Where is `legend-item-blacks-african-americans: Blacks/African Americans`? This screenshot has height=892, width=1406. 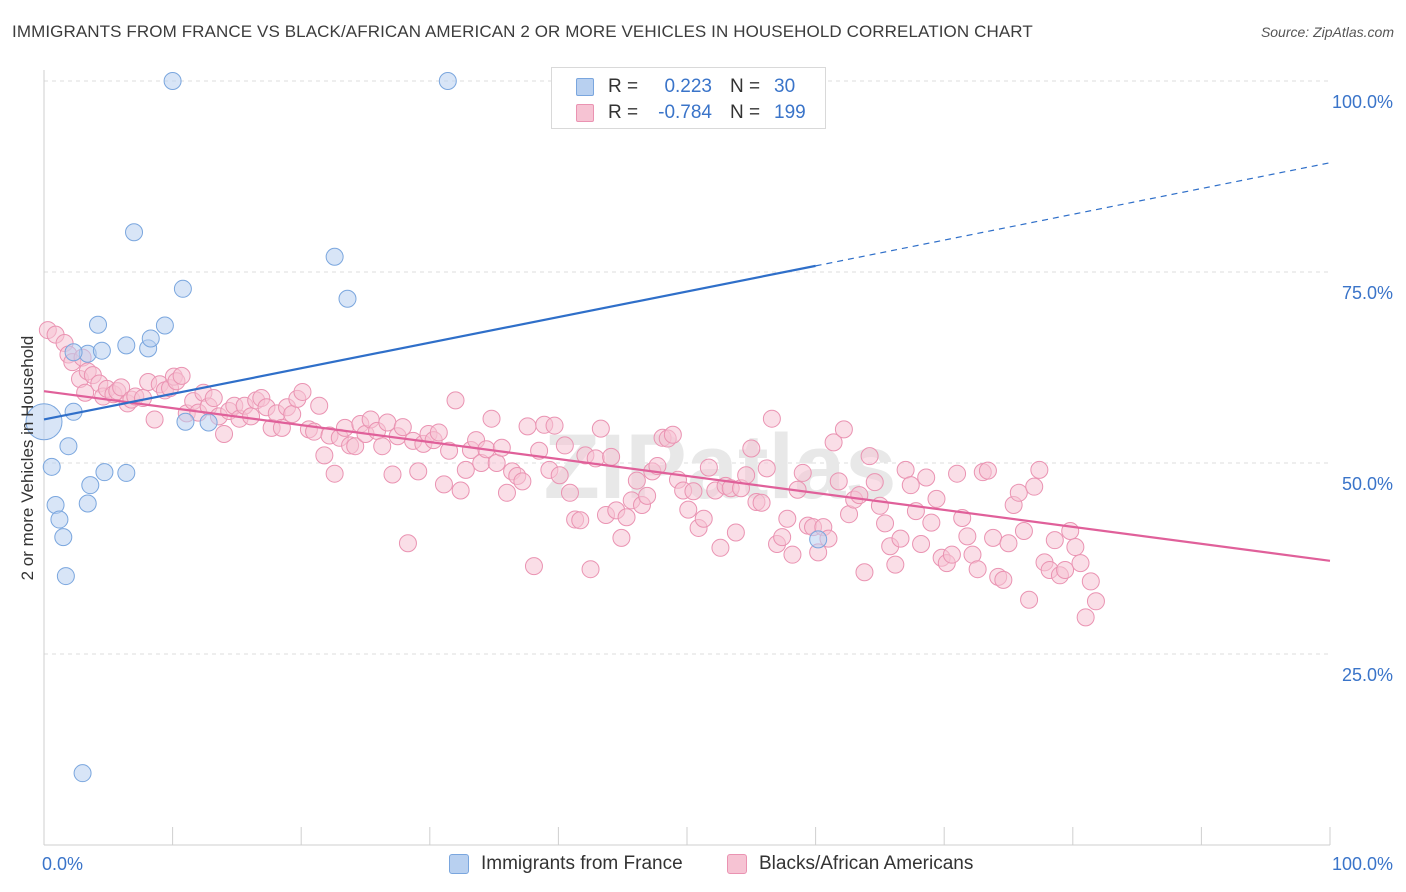
legend-item-blacks-african-americans: Blacks/African Americans is located at coordinates (850, 864).